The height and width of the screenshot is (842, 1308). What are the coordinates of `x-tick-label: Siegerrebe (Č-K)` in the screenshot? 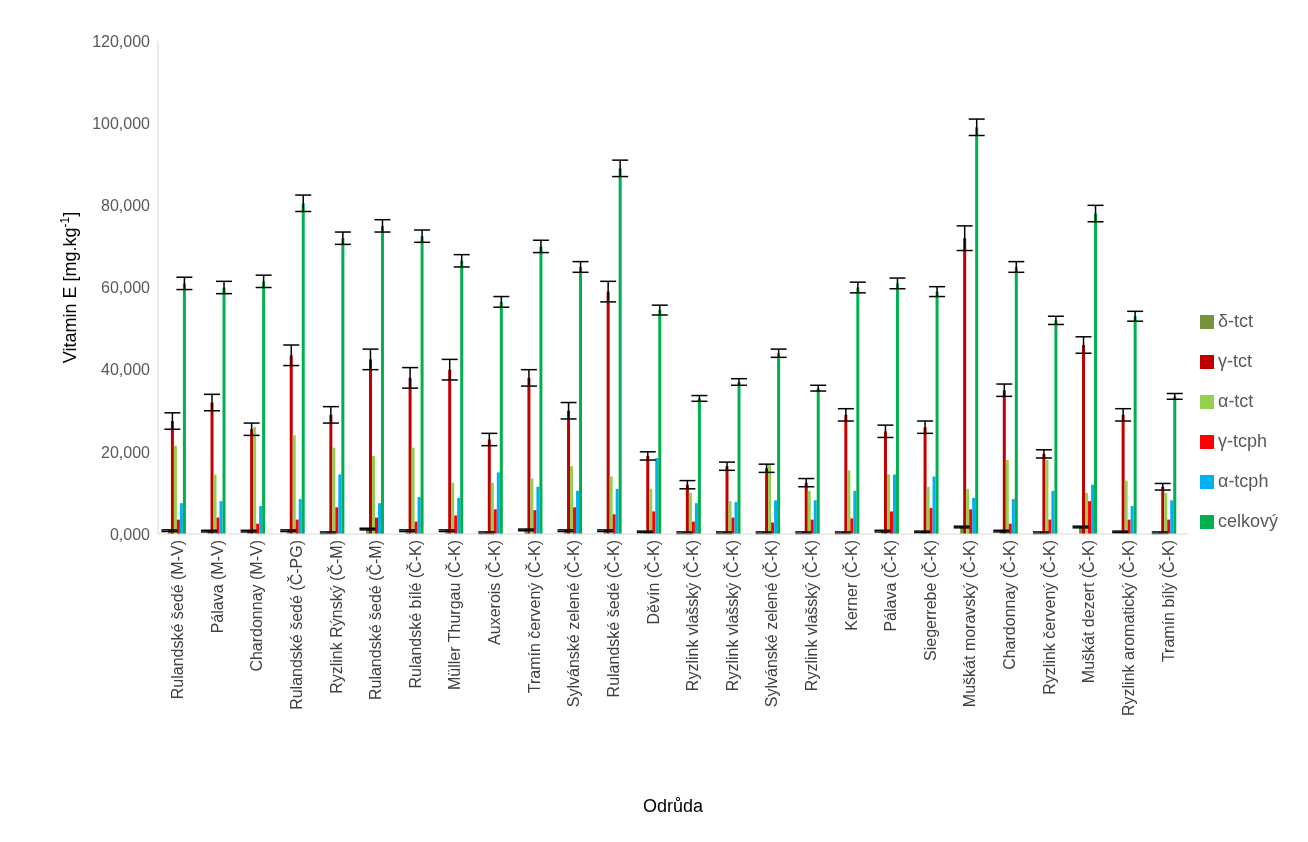 It's located at (929, 600).